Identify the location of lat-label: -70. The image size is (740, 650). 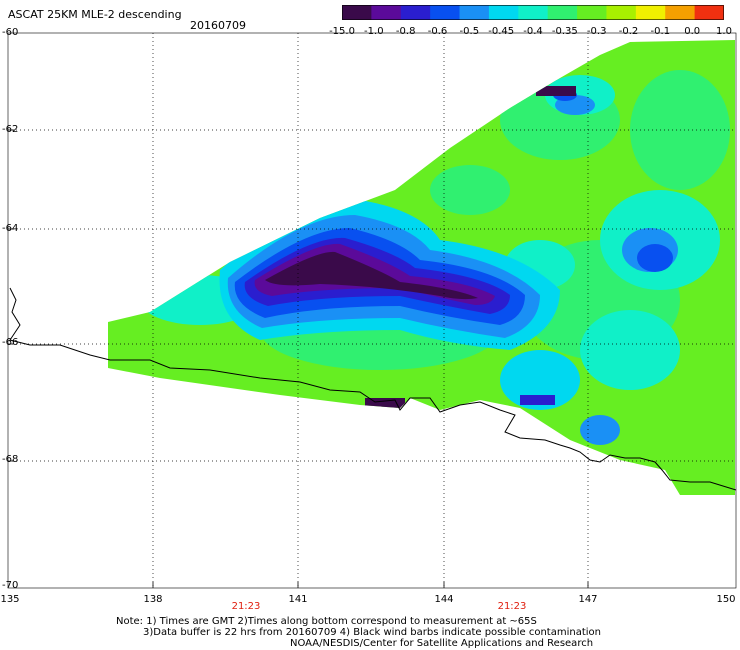
(10, 585).